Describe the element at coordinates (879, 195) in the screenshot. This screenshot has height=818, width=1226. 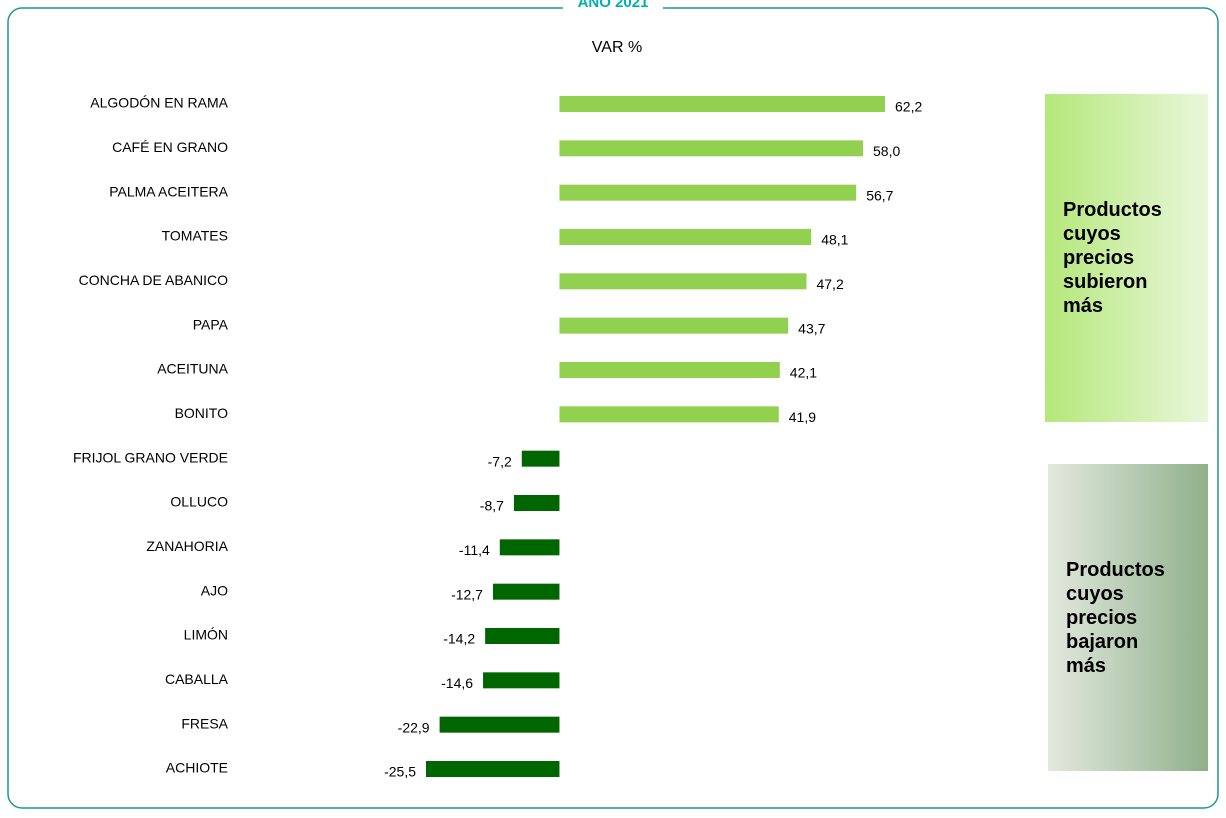
I see `value-label: 56,7` at that location.